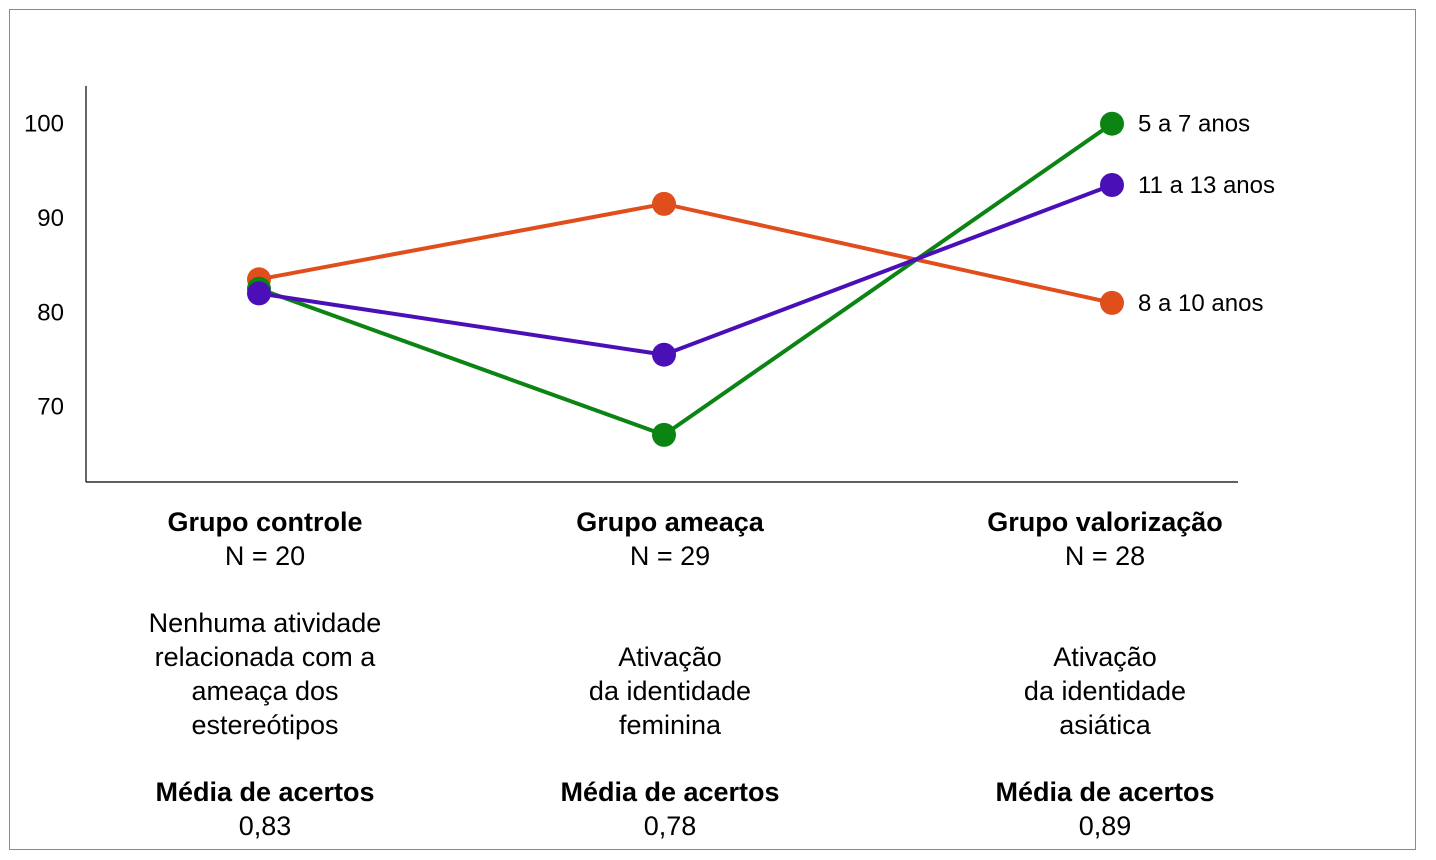 The height and width of the screenshot is (860, 1436). I want to click on series-label: 8 a 10 anos, so click(1200, 303).